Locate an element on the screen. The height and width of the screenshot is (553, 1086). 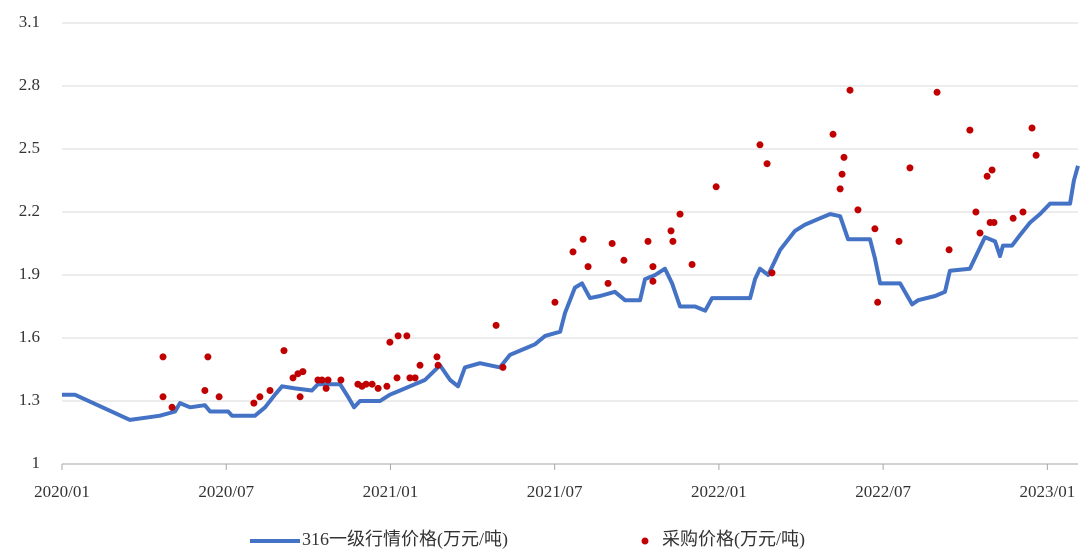
x-tick-label: 2020/07 is located at coordinates (226, 491).